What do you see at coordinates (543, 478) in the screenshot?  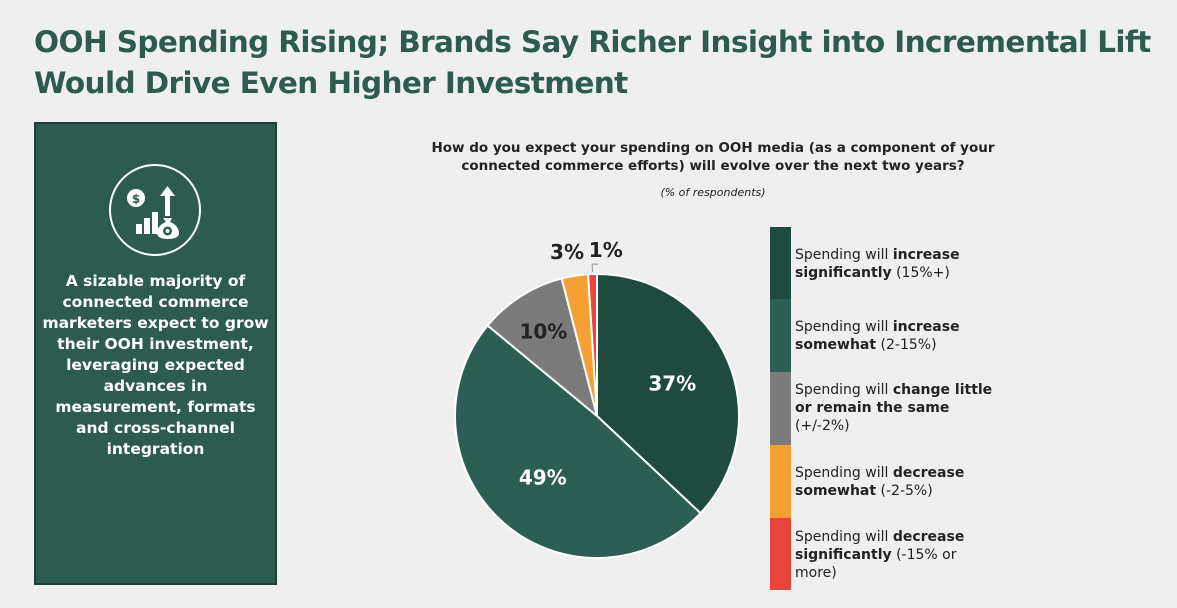 I see `data-label: 49%` at bounding box center [543, 478].